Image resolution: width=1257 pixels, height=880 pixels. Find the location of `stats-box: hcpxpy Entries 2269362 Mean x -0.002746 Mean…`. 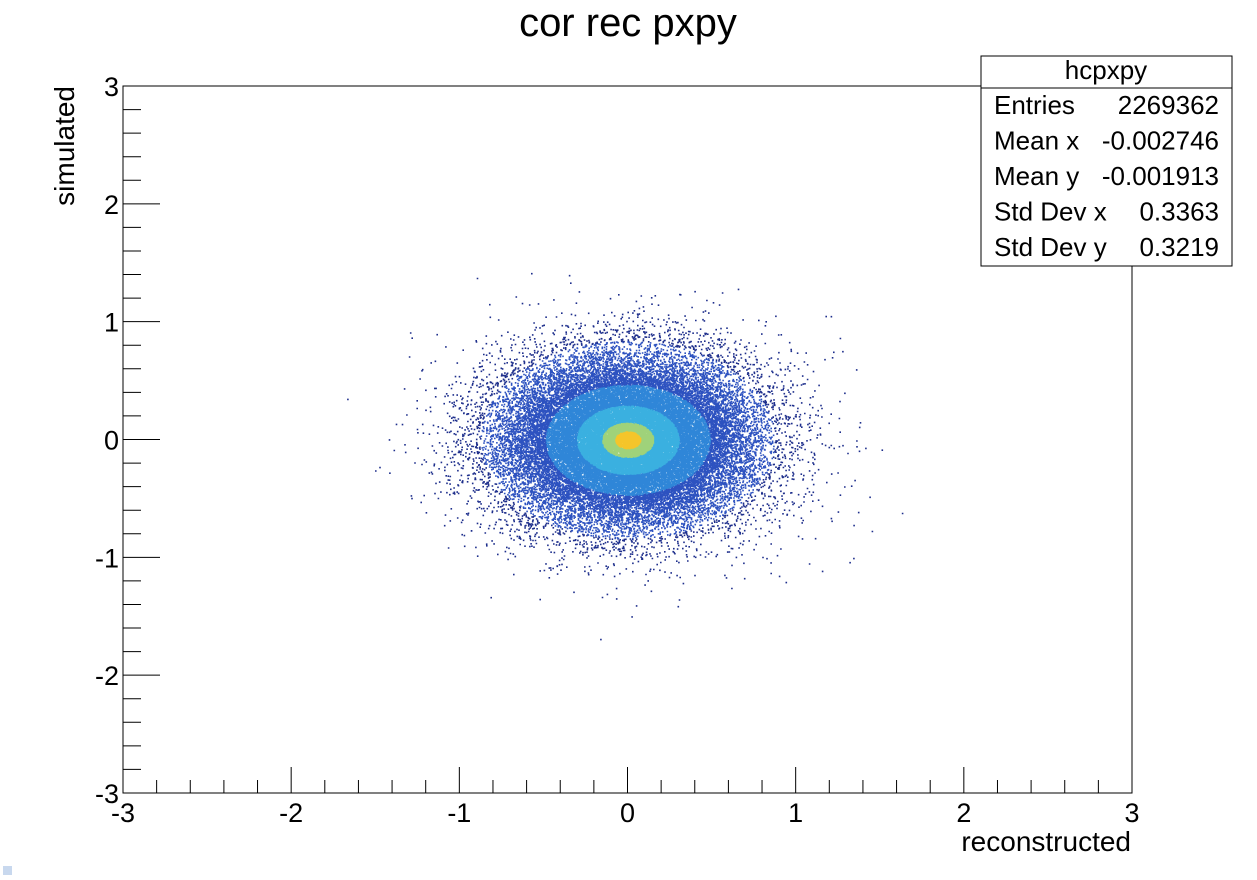

stats-box: hcpxpy Entries 2269362 Mean x -0.002746 Mean… is located at coordinates (1106, 161).